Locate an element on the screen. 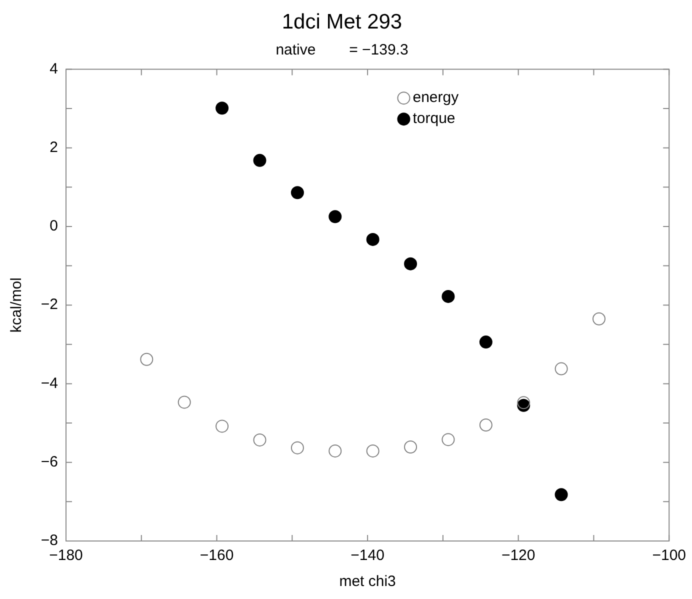 Image resolution: width=692 pixels, height=599 pixels. y-axis-title: kcal/mol is located at coordinates (17, 305).